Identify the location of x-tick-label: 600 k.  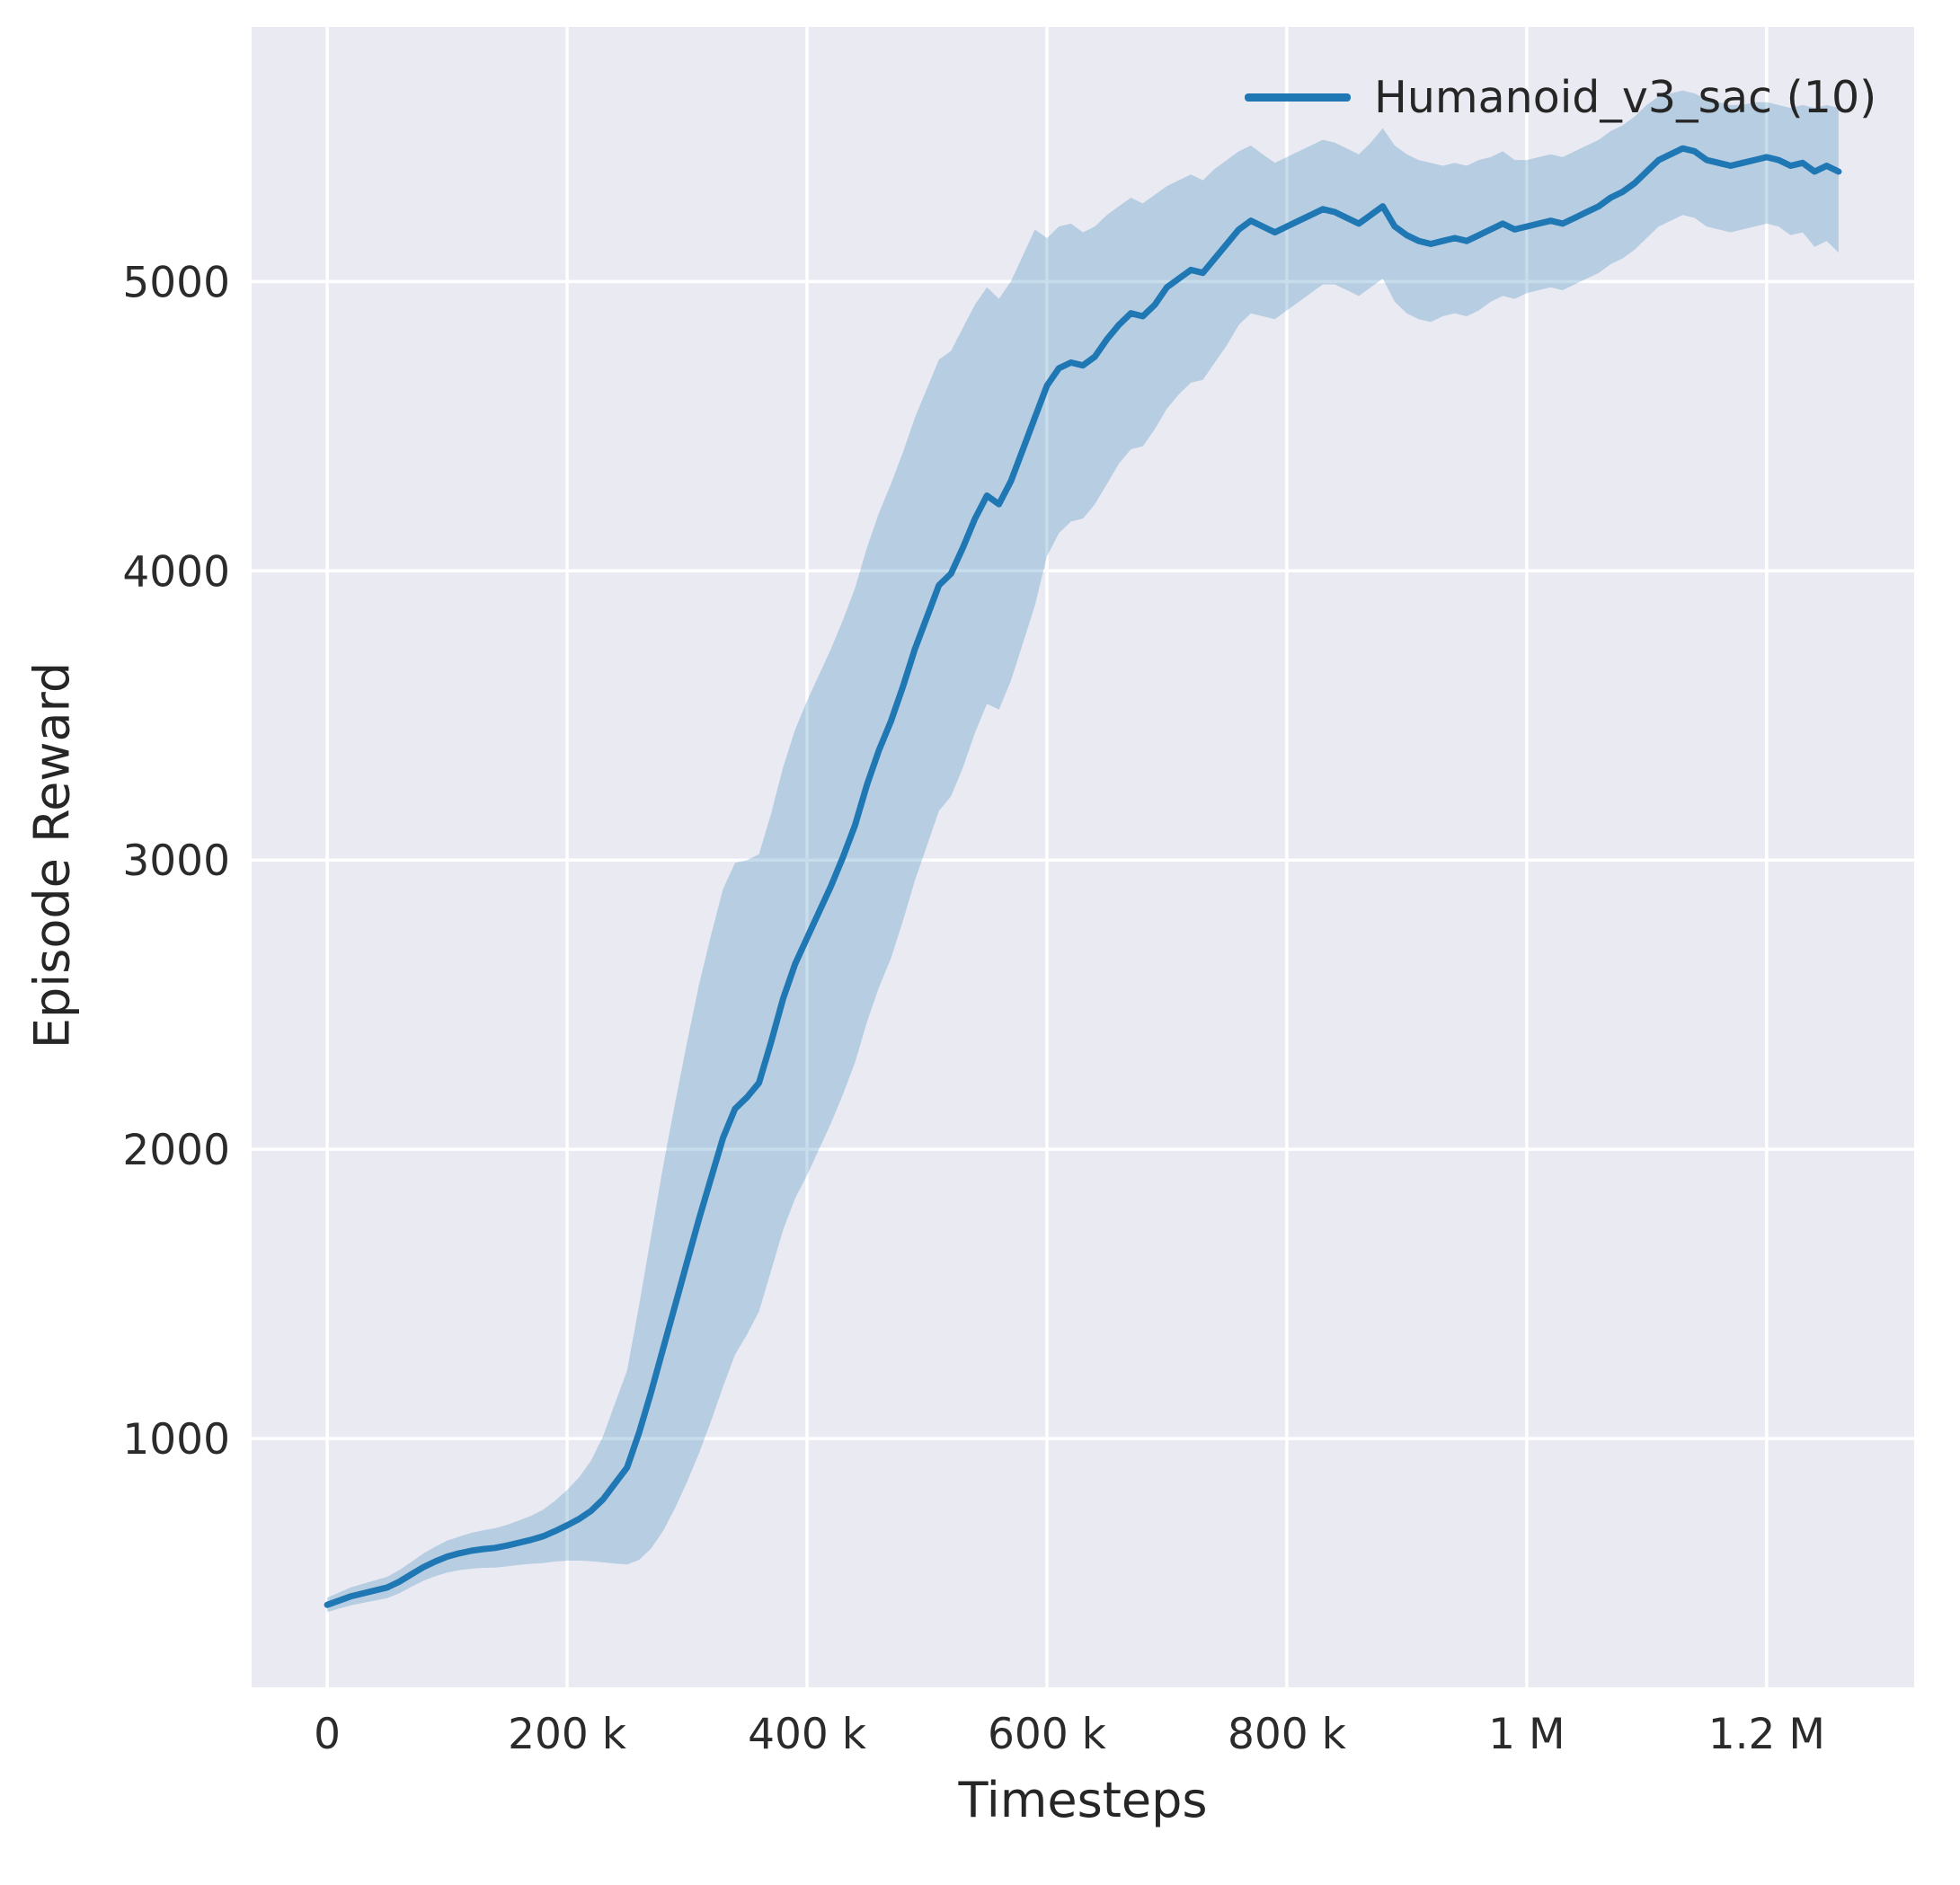
(1047, 1734).